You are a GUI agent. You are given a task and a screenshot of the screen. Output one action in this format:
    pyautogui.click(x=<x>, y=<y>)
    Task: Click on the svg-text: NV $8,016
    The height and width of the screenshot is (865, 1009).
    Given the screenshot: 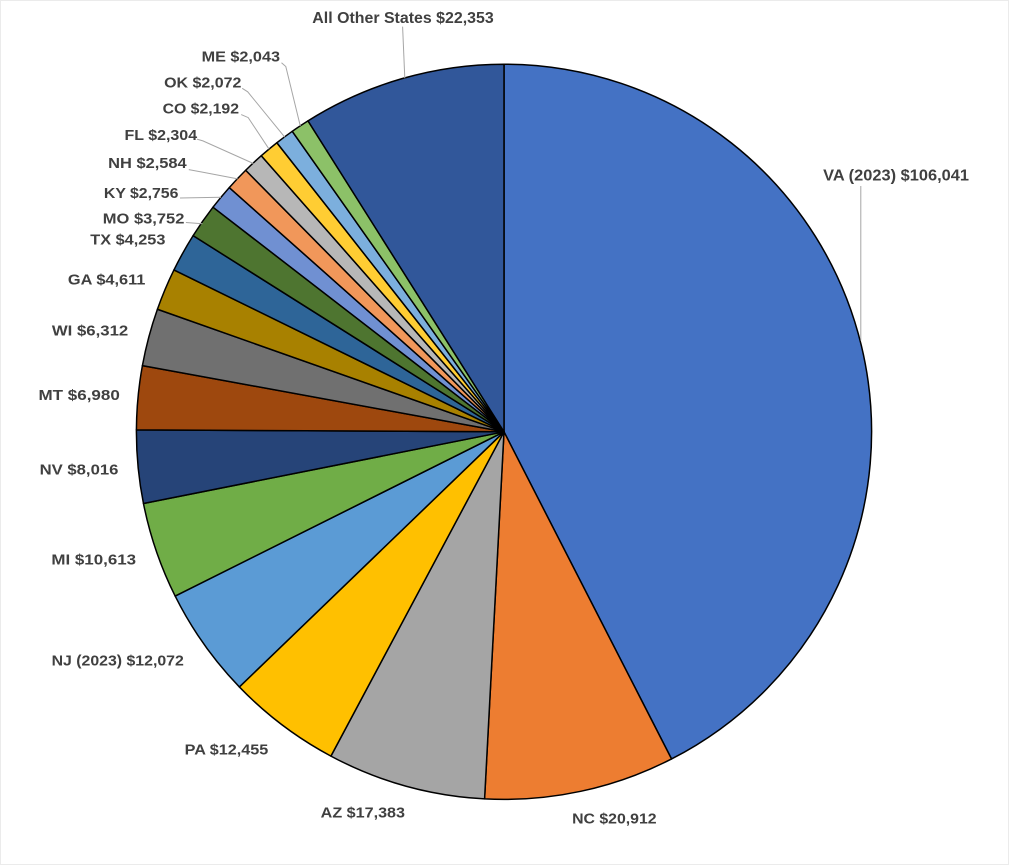 What is the action you would take?
    pyautogui.click(x=79, y=470)
    